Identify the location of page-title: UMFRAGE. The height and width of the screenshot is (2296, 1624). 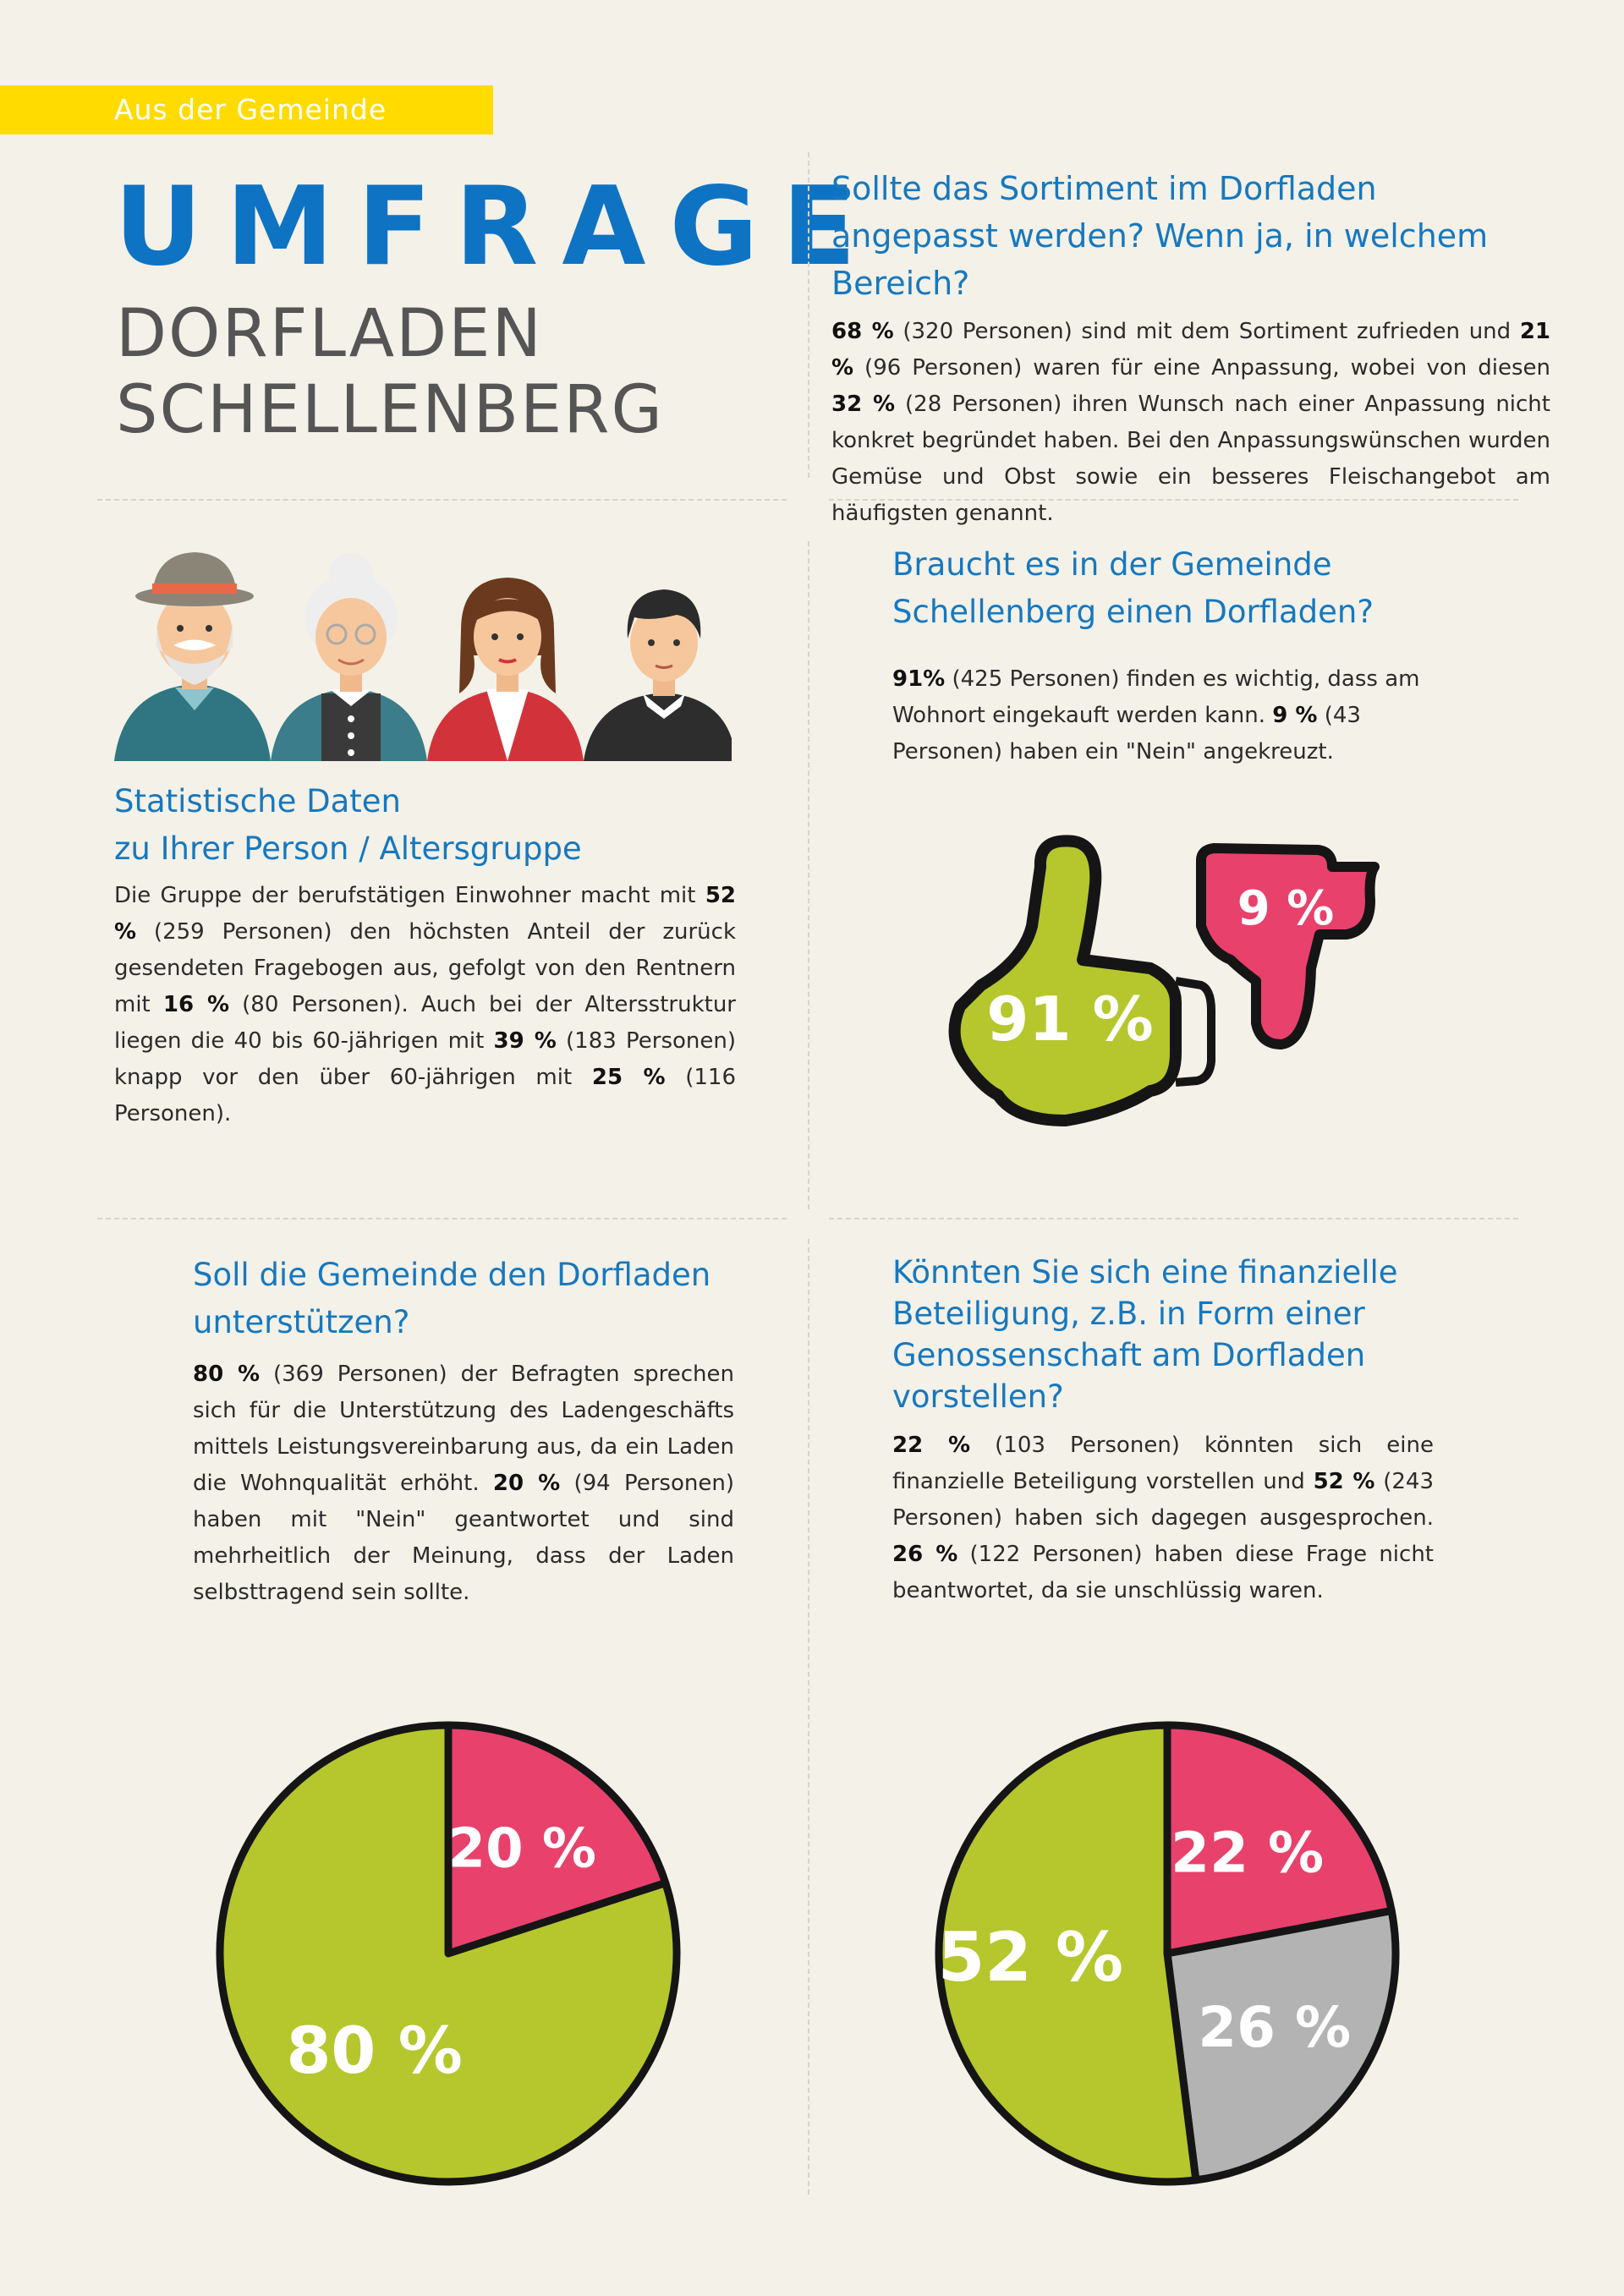
(497, 227).